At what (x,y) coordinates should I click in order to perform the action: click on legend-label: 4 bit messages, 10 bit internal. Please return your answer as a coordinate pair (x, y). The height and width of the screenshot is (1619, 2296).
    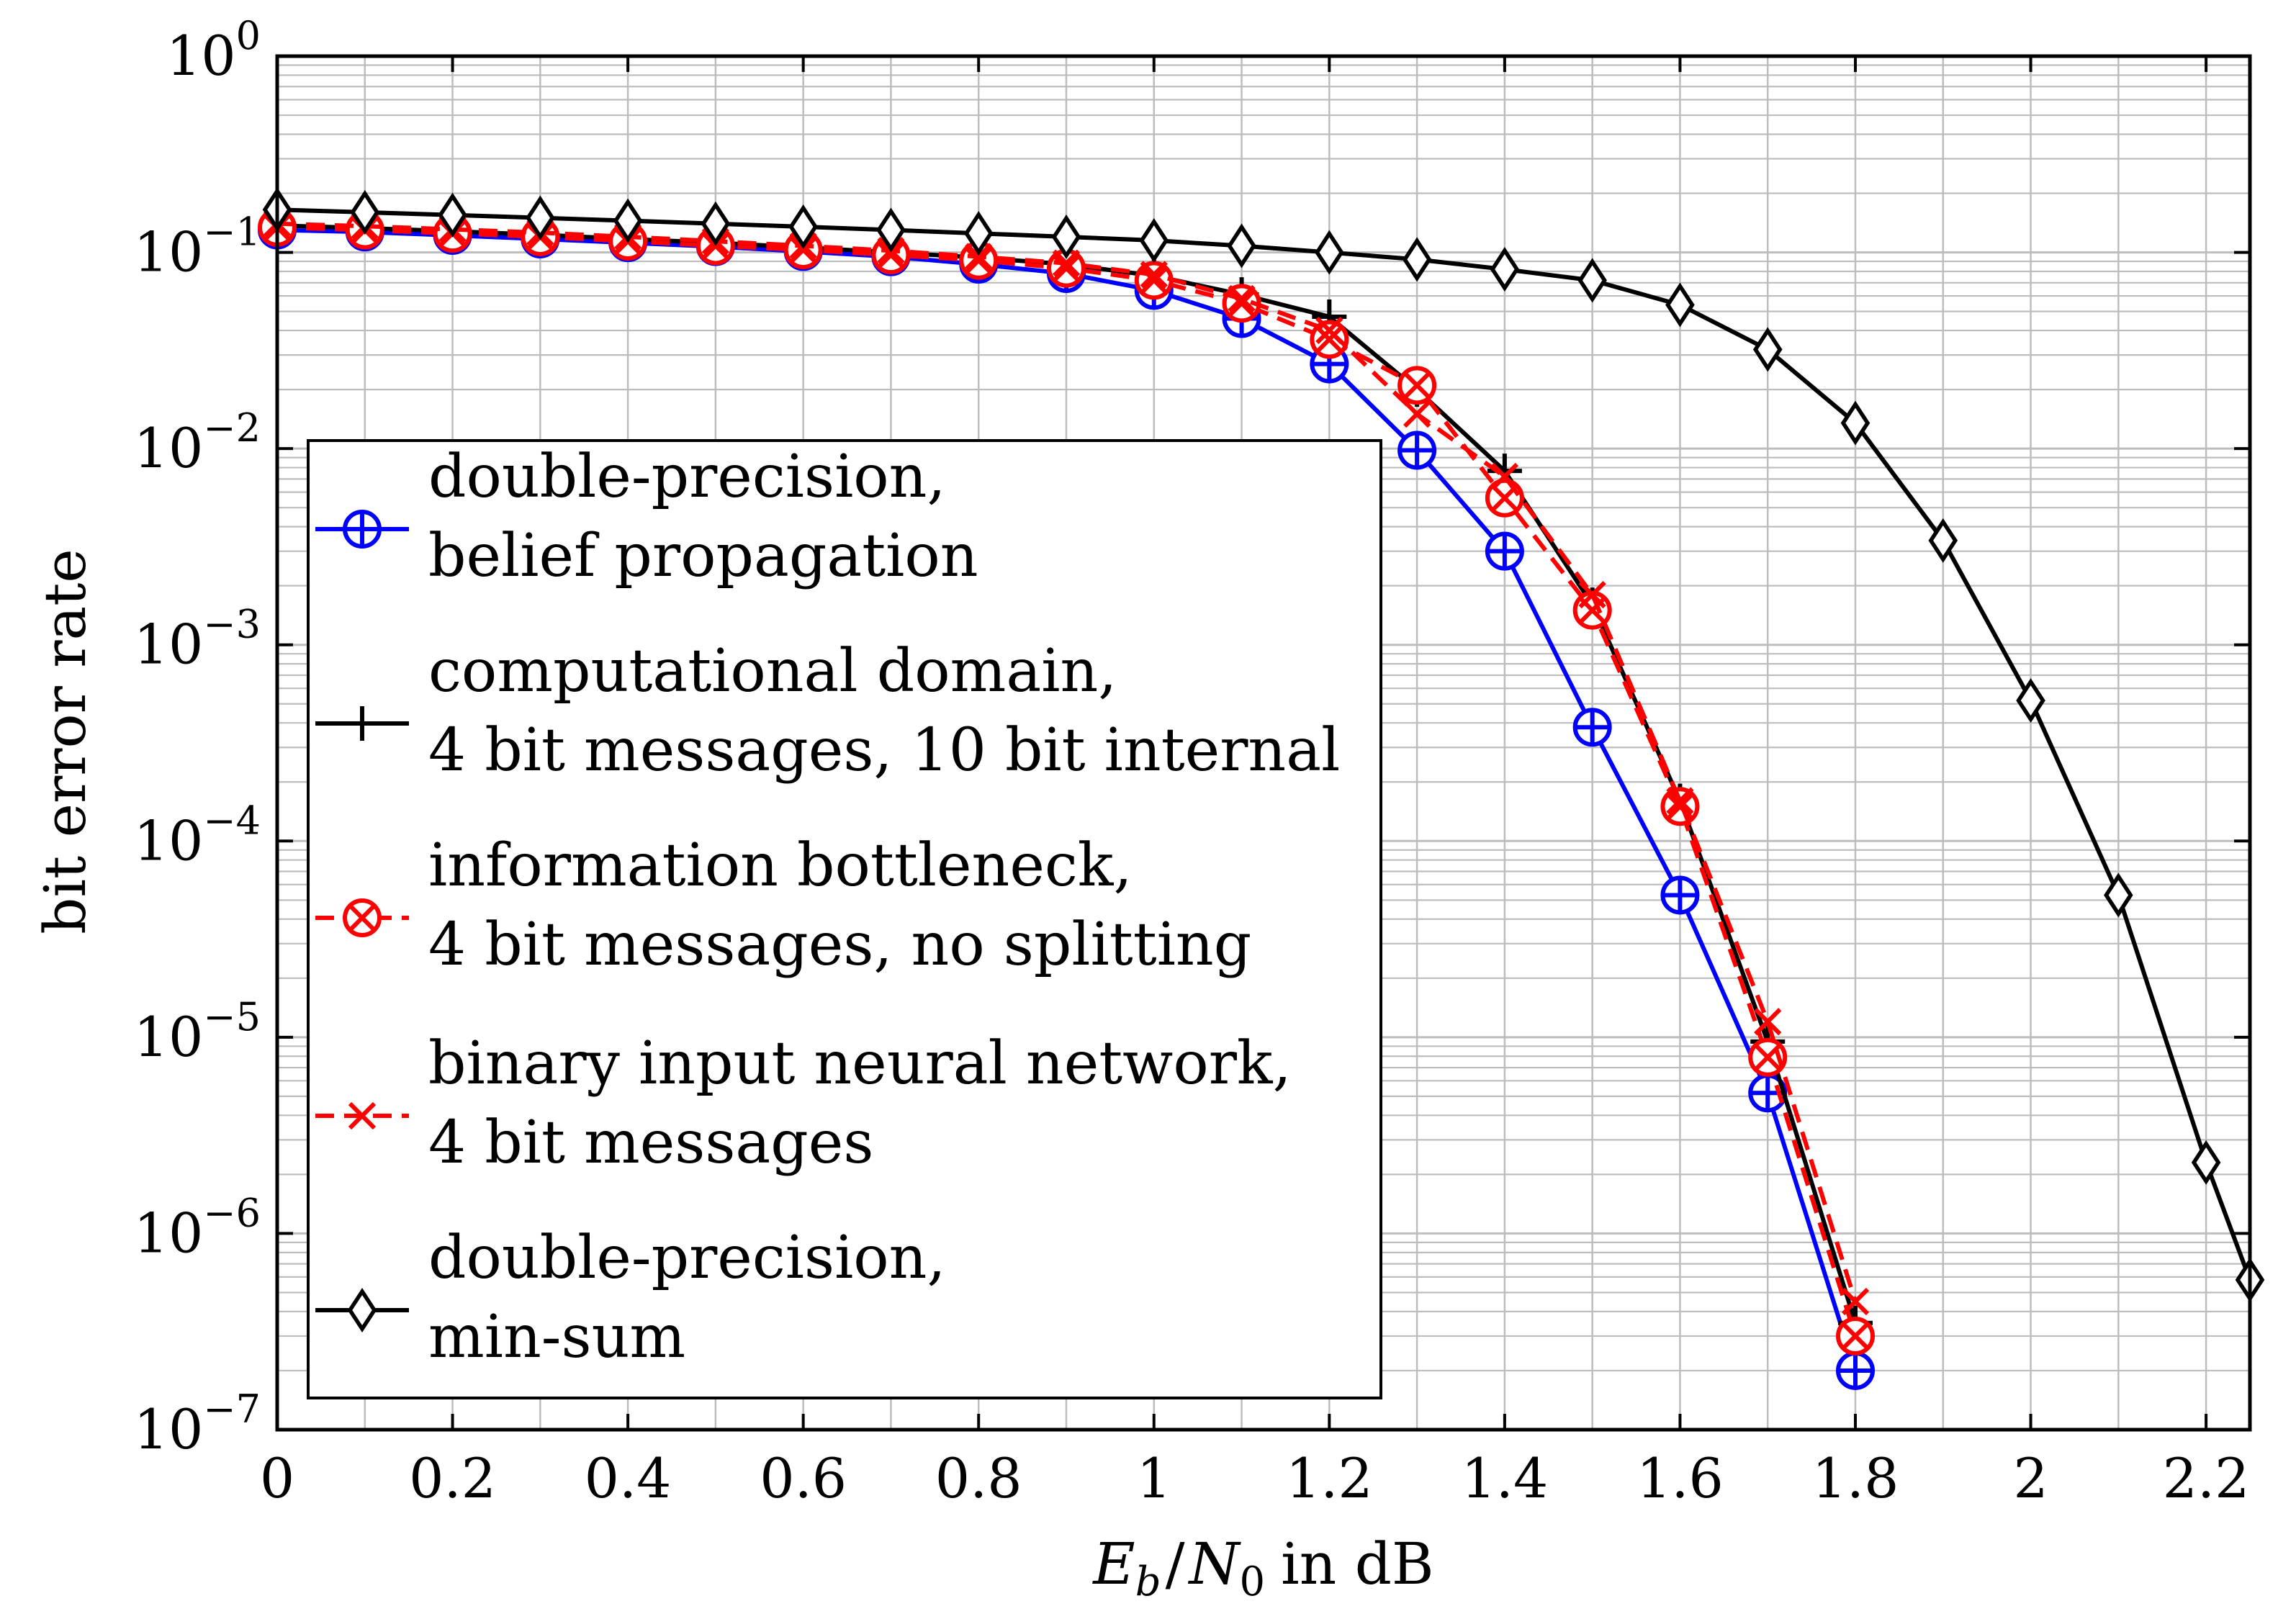
    Looking at the image, I should click on (884, 751).